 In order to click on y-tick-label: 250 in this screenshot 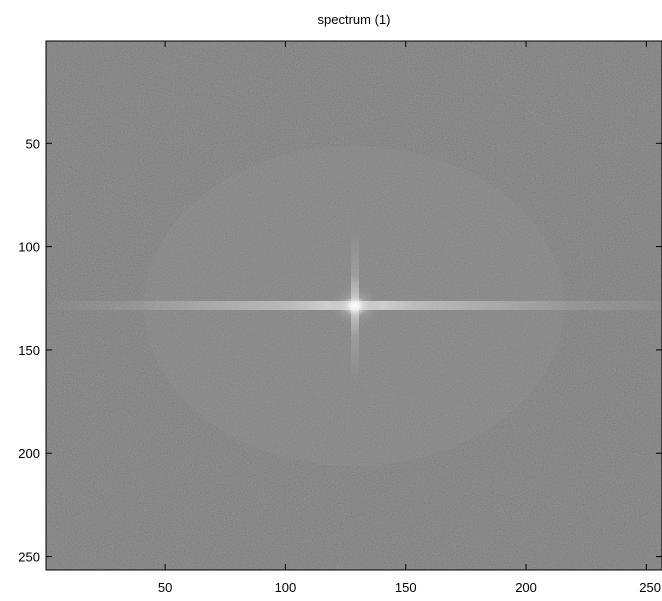, I will do `click(29, 557)`.